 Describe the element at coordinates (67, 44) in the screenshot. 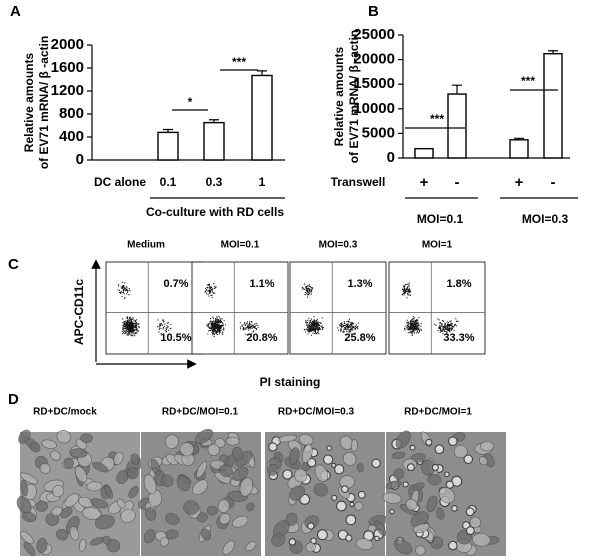

I see `y-tick-label: 2000` at that location.